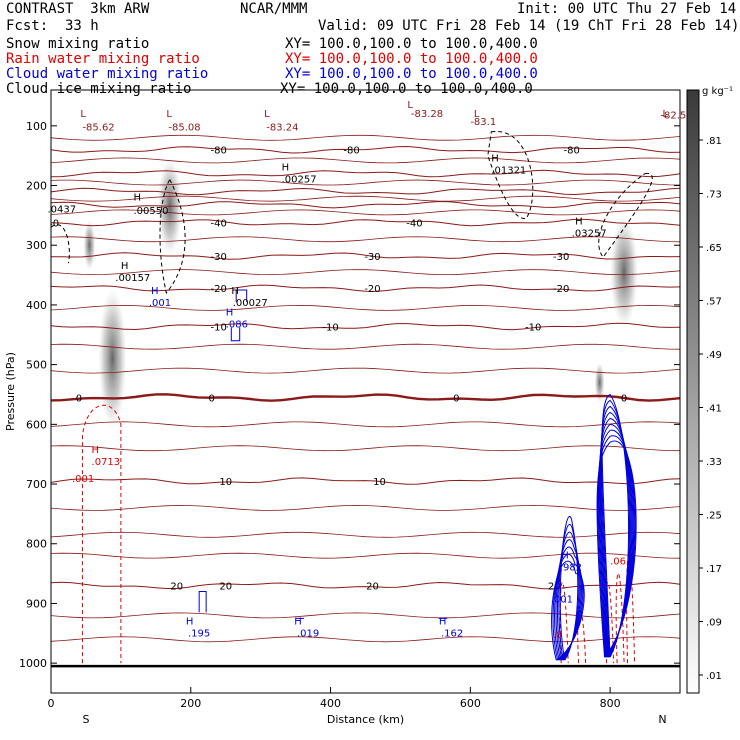  What do you see at coordinates (714, 409) in the screenshot?
I see `colorbar-tick-label: .41` at bounding box center [714, 409].